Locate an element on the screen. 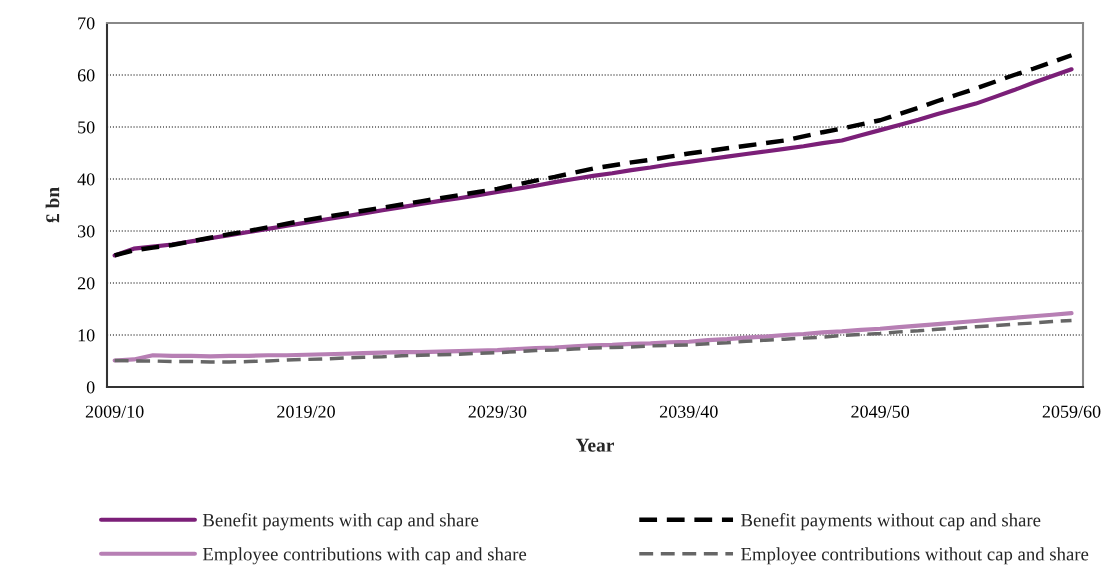 The image size is (1115, 575). x-axis-title: Year is located at coordinates (595, 445).